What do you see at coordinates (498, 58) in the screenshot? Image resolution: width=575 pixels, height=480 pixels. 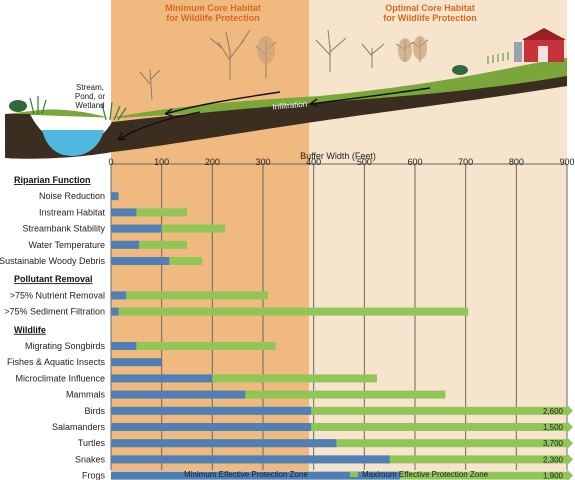 I see `crop-rows` at bounding box center [498, 58].